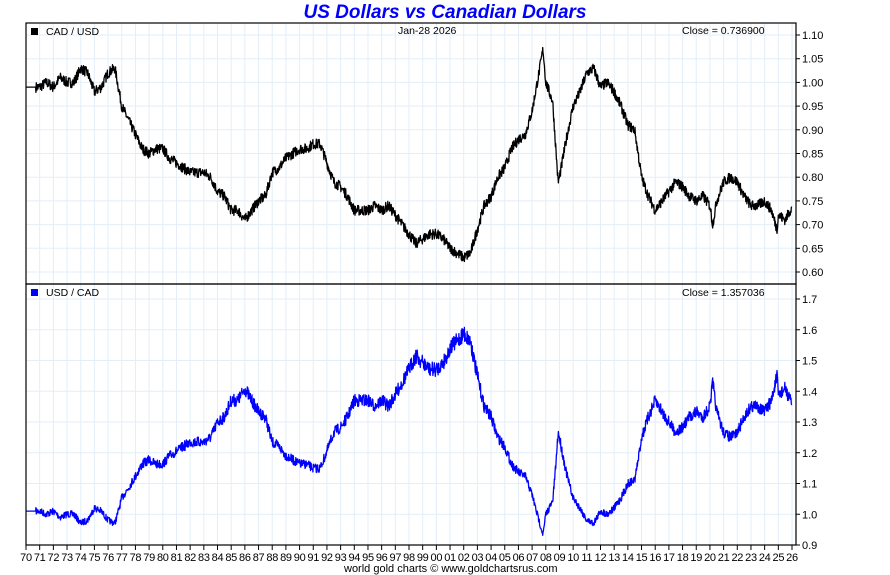 This screenshot has width=890, height=575. Describe the element at coordinates (655, 558) in the screenshot. I see `x-tick-label: 16` at that location.